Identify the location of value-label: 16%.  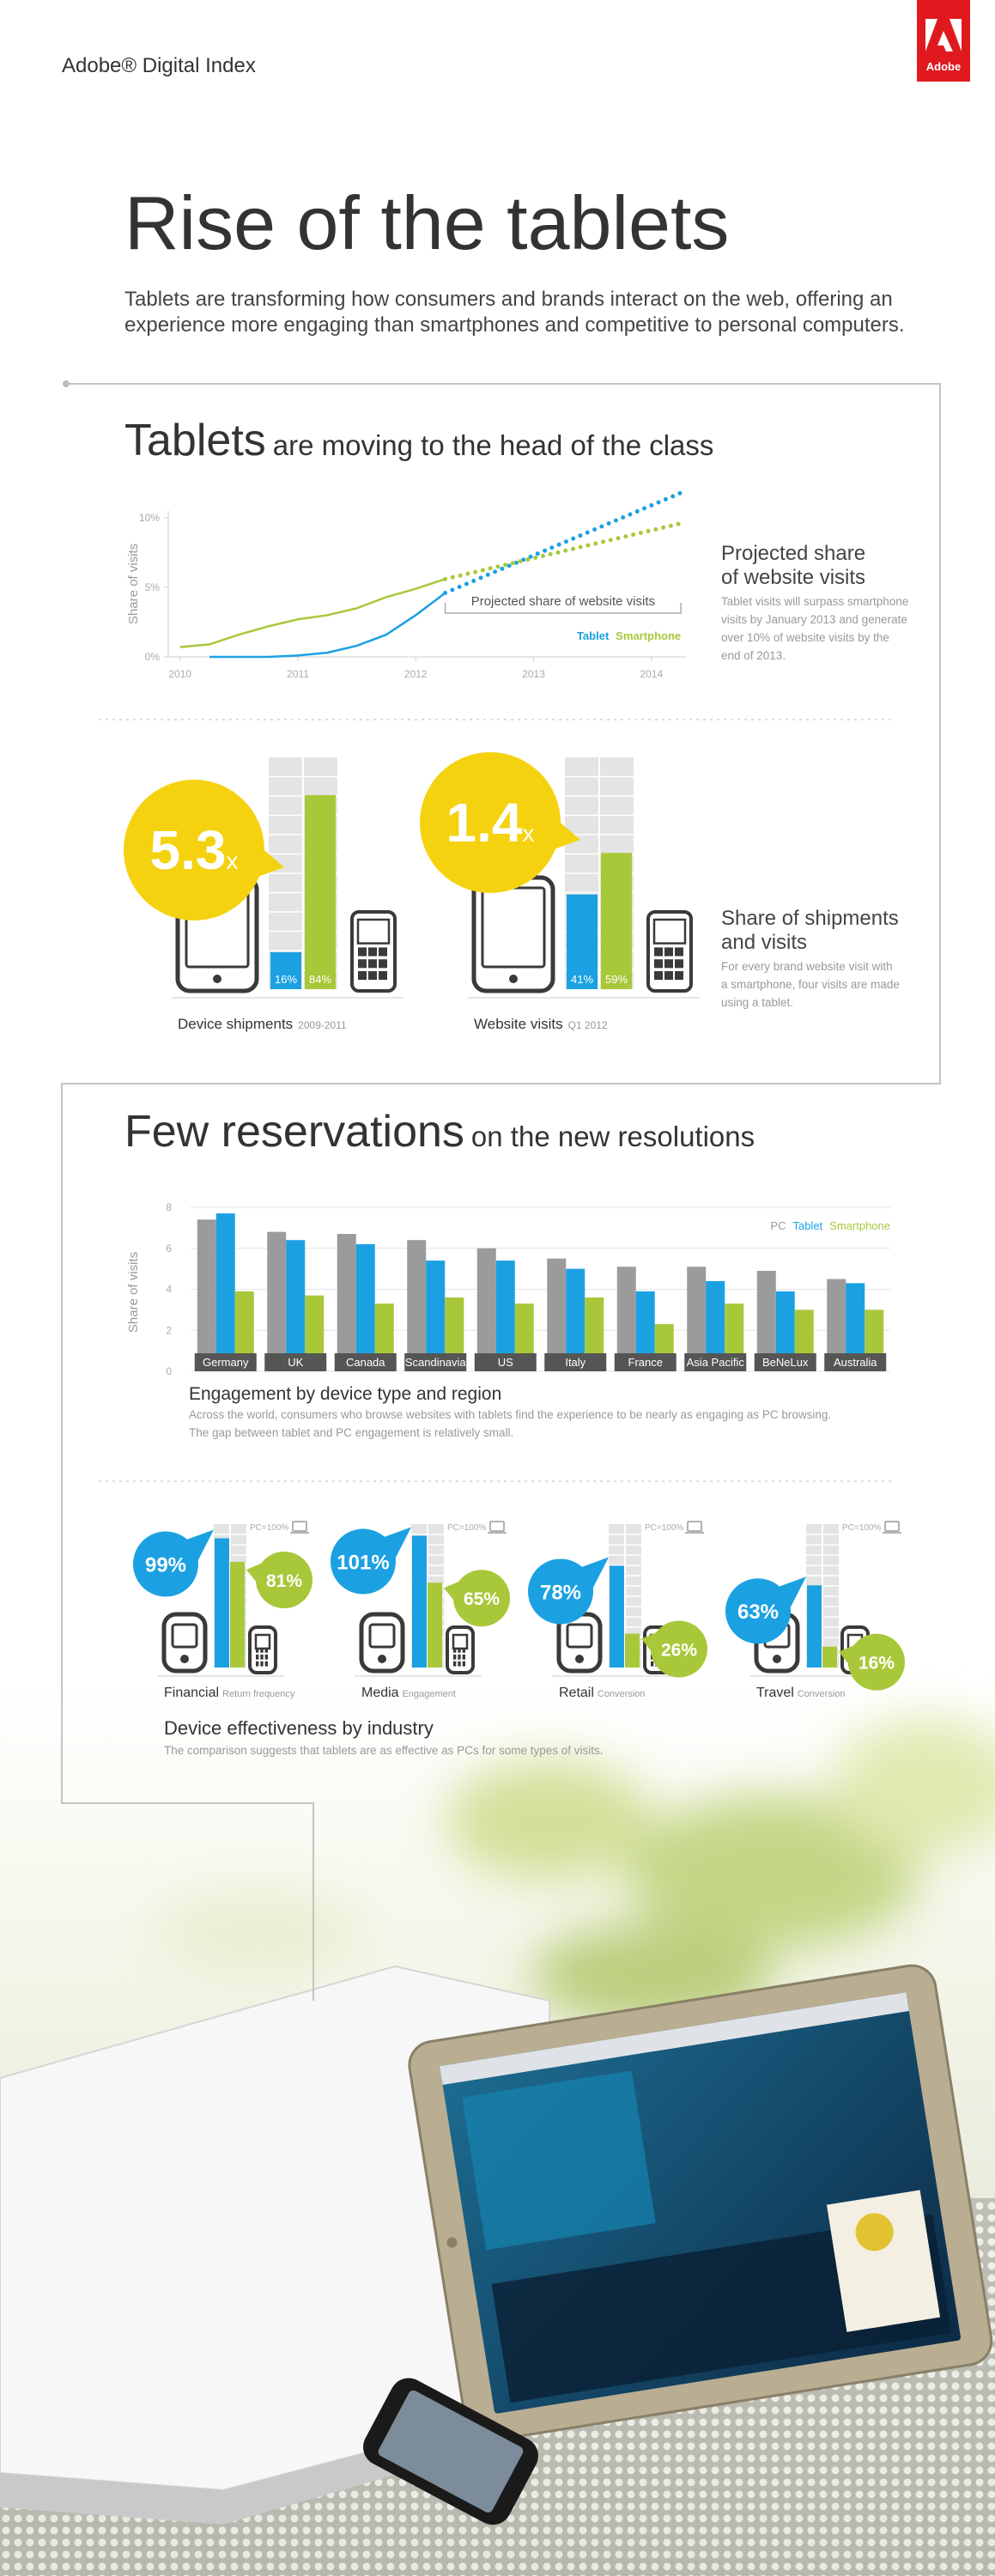
(876, 1664).